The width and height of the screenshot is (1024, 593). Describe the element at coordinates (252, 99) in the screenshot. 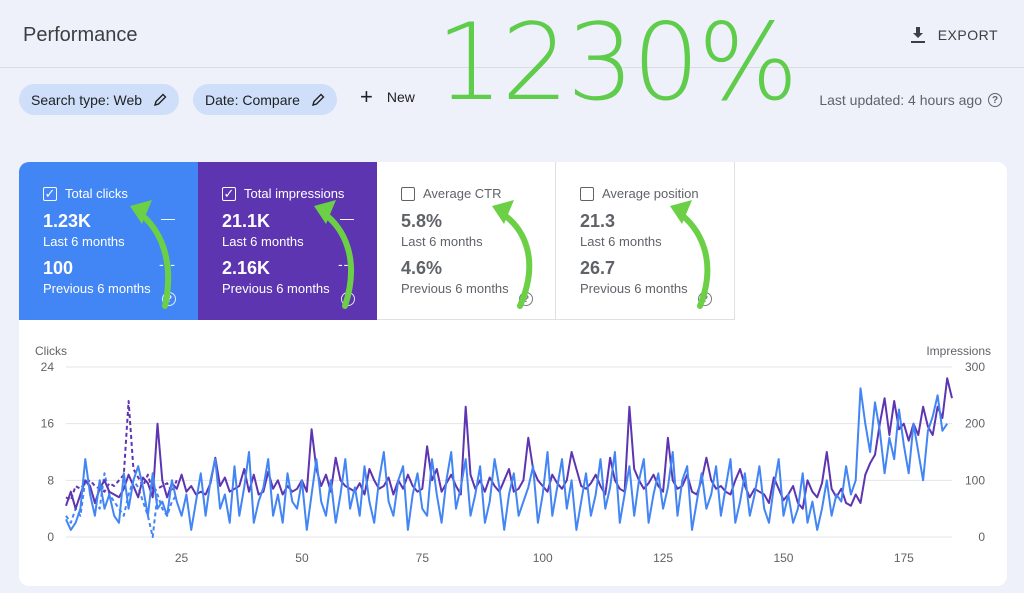

I see `date-filter-label: Date: Compare` at that location.